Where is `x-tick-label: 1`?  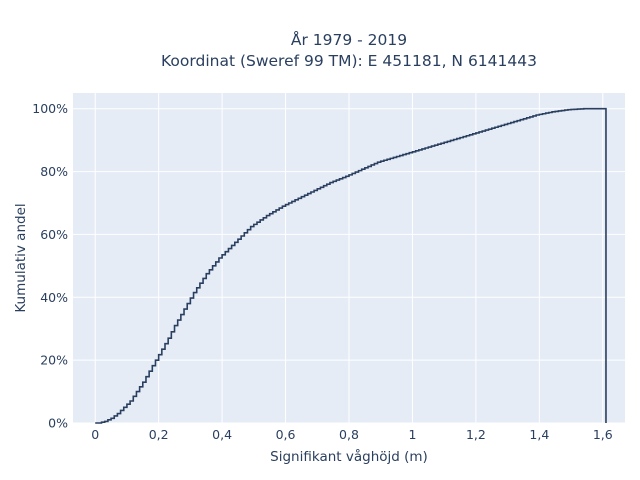
x-tick-label: 1 is located at coordinates (412, 434).